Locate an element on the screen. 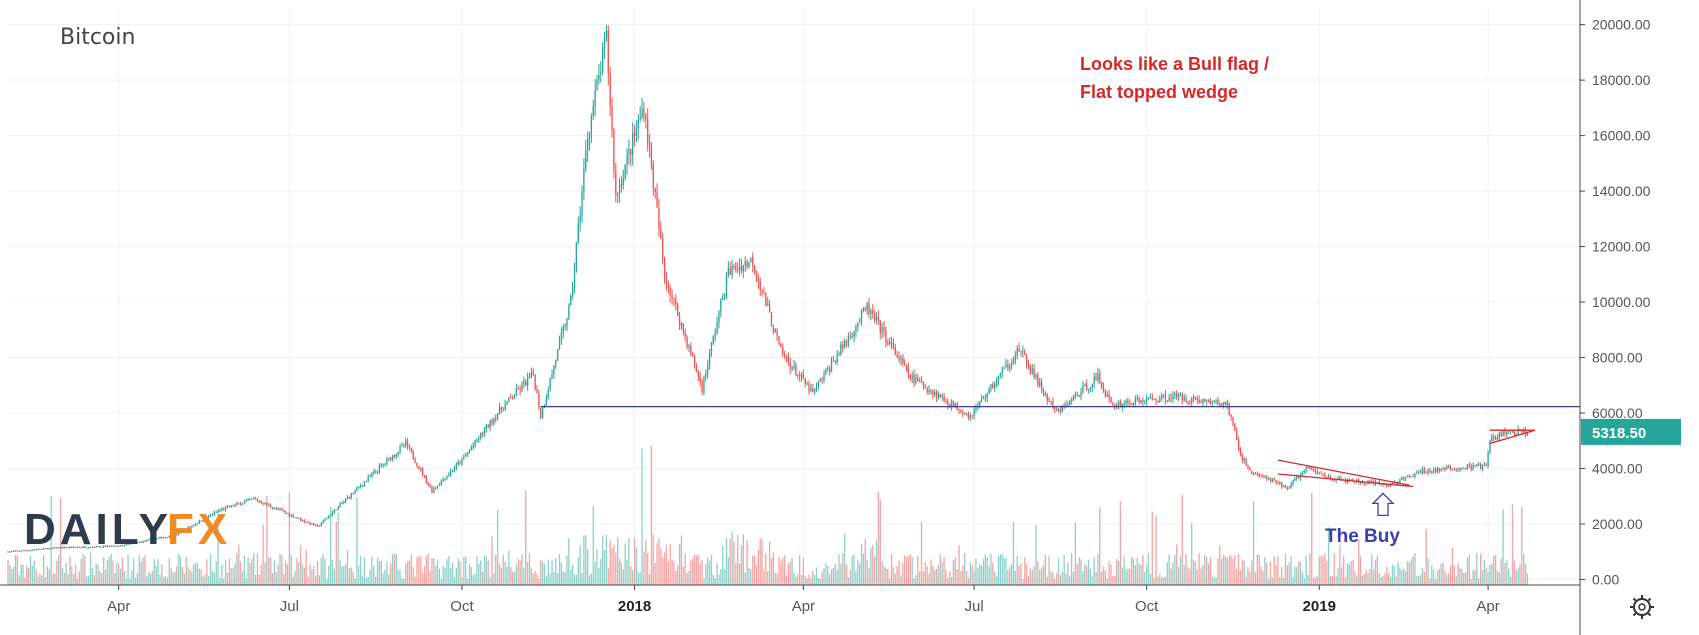 The height and width of the screenshot is (635, 1699). annotation-bull-flag-line1: Looks like a Bull flag / is located at coordinates (1174, 64).